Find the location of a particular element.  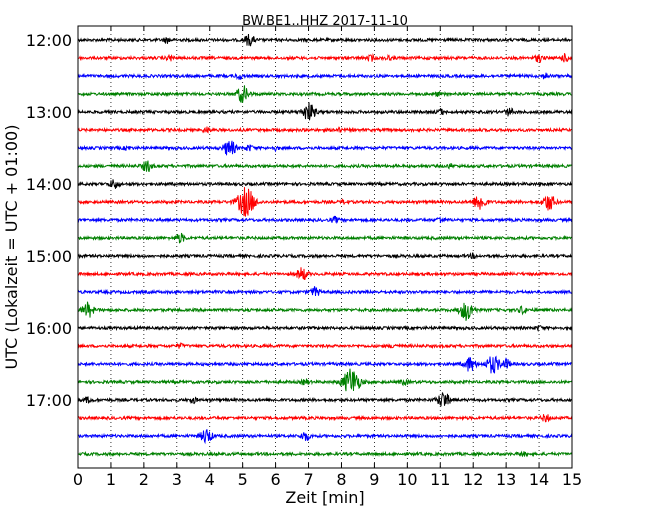

trace-13:15 is located at coordinates (325, 130).